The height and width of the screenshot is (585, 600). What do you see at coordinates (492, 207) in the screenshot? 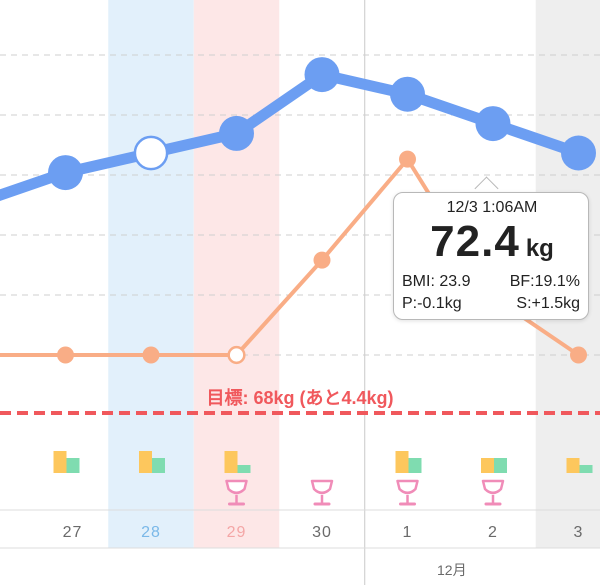
I see `tooltip-datetime: 12/3 1:06AM` at bounding box center [492, 207].